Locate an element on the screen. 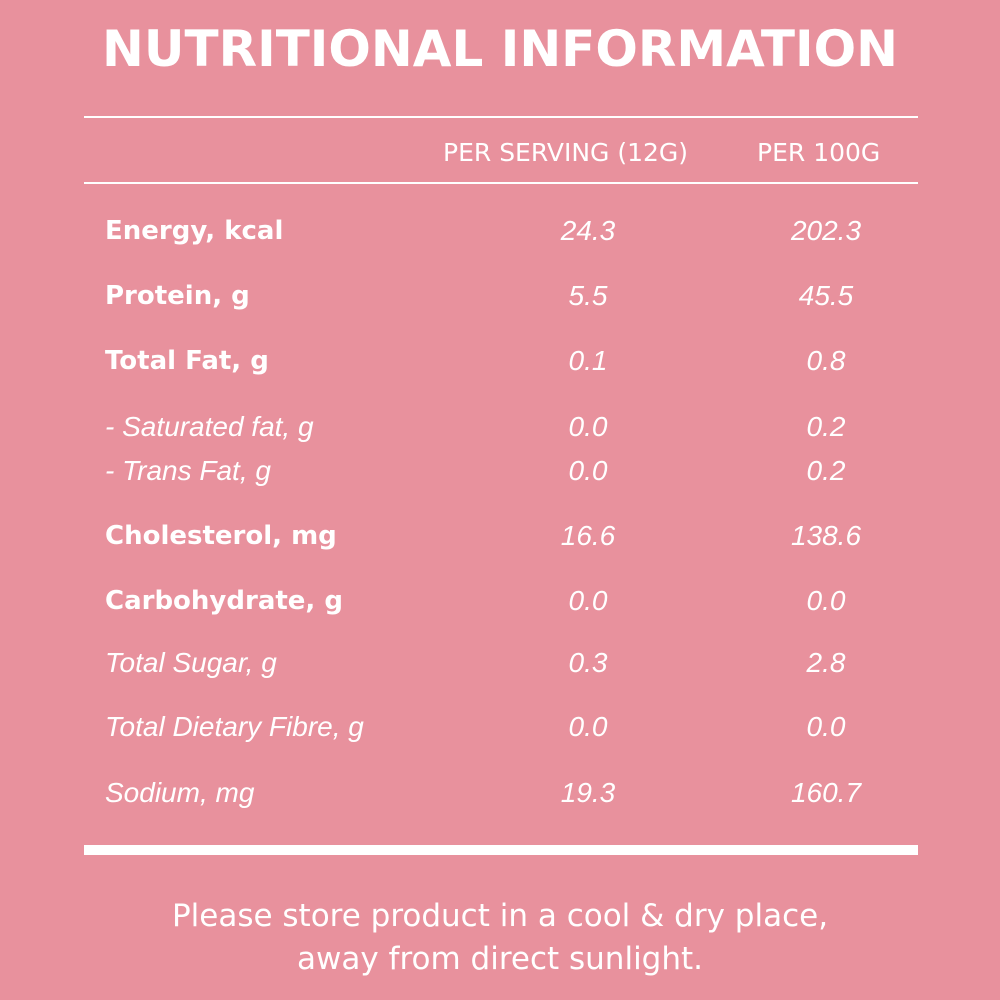 The height and width of the screenshot is (1000, 1000). value-per-serving: 0.1 is located at coordinates (588, 360).